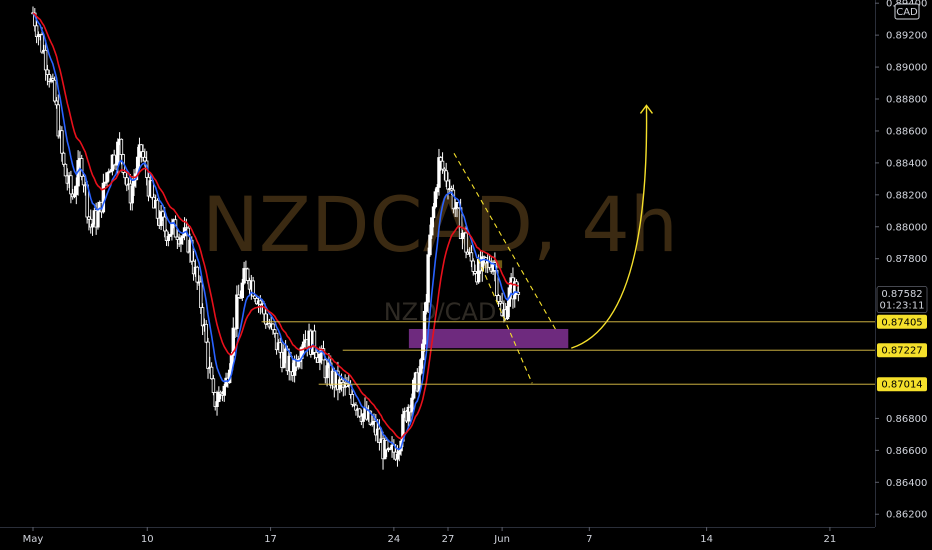 This screenshot has width=932, height=550. What do you see at coordinates (906, 259) in the screenshot?
I see `price-tick-label: 0.87800` at bounding box center [906, 259].